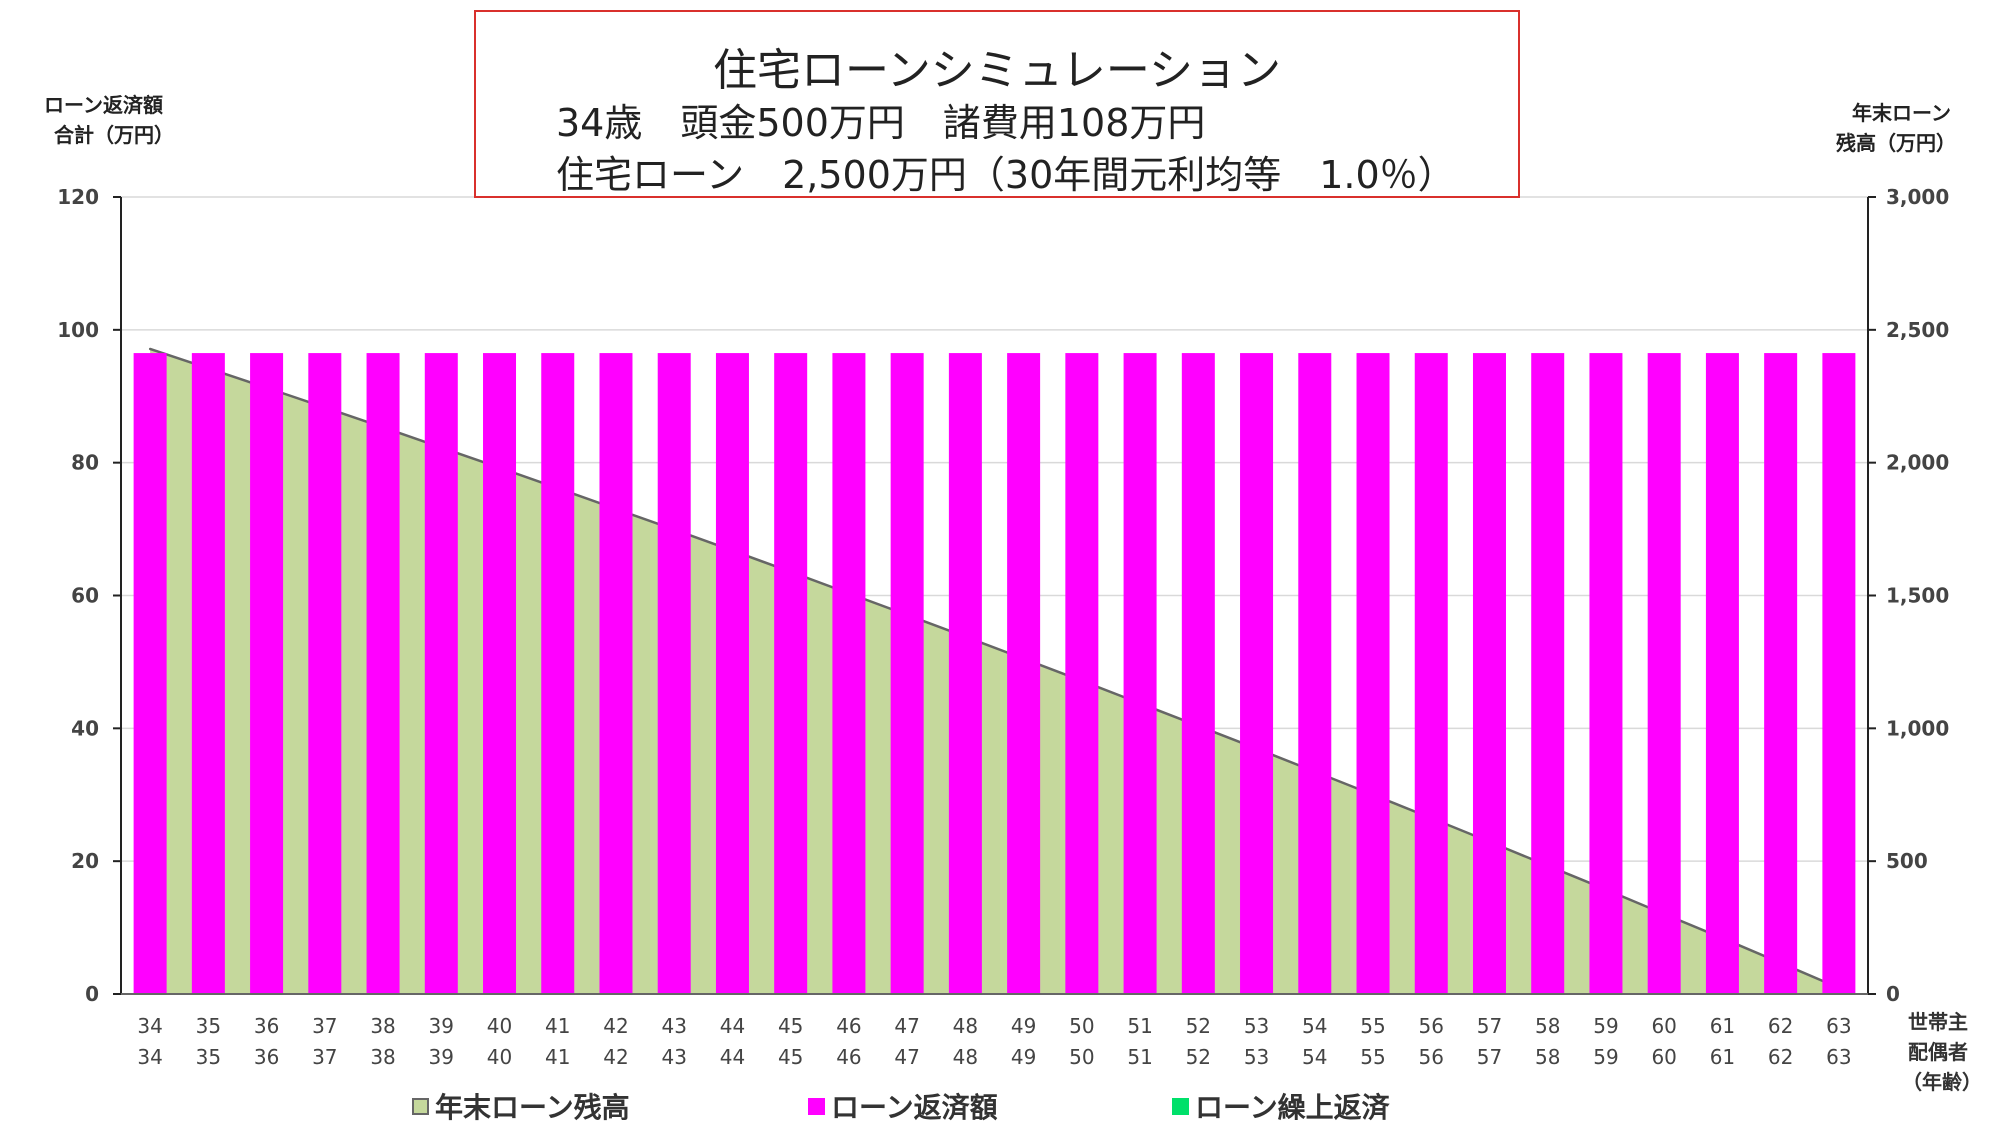 This screenshot has width=1994, height=1138. Describe the element at coordinates (85, 596) in the screenshot. I see `left-tick-label: 60` at that location.